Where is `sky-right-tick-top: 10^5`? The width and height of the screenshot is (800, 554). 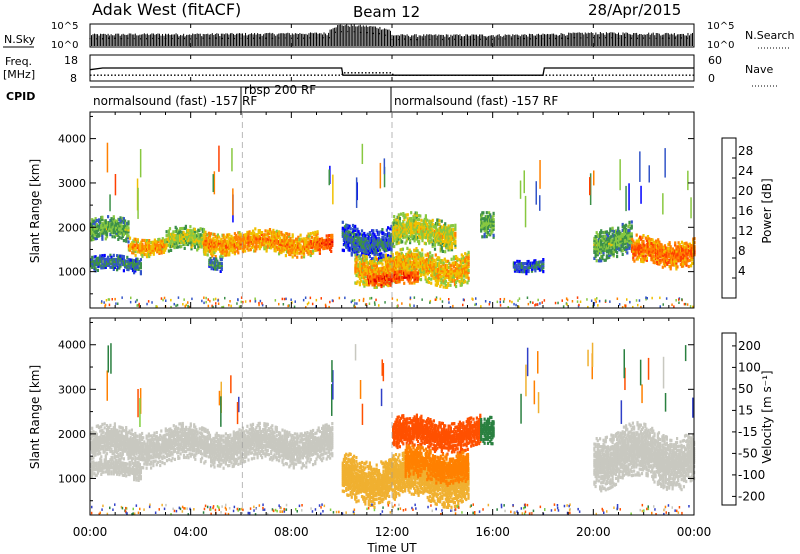
sky-right-tick-top: 10^5 is located at coordinates (720, 26).